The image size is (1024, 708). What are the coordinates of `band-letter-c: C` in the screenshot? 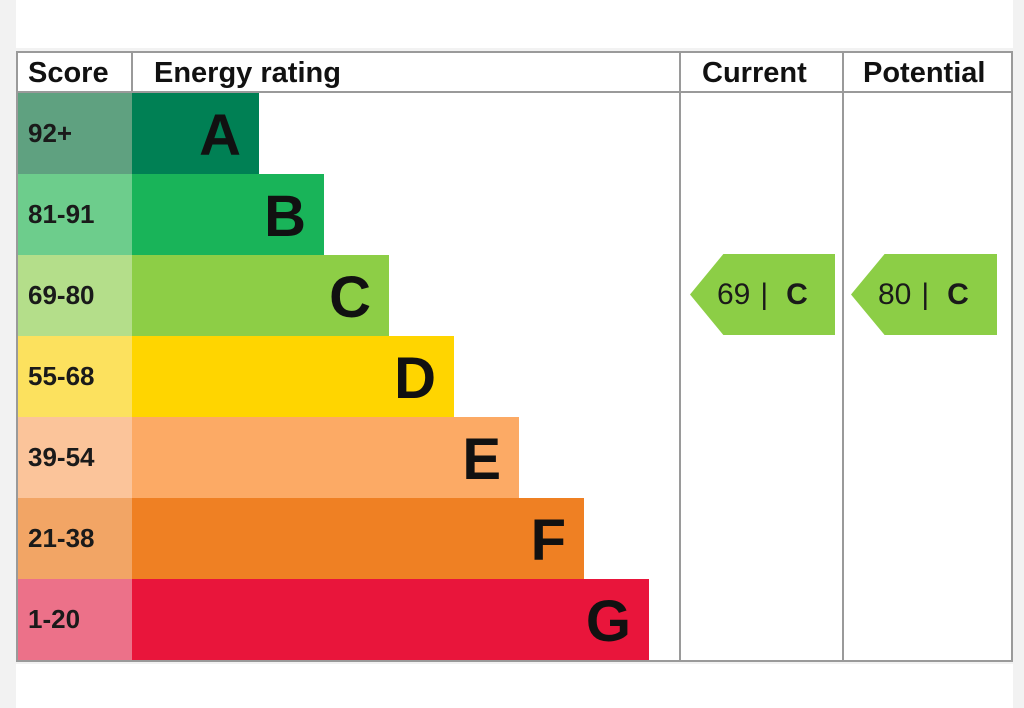 It's located at (350, 297).